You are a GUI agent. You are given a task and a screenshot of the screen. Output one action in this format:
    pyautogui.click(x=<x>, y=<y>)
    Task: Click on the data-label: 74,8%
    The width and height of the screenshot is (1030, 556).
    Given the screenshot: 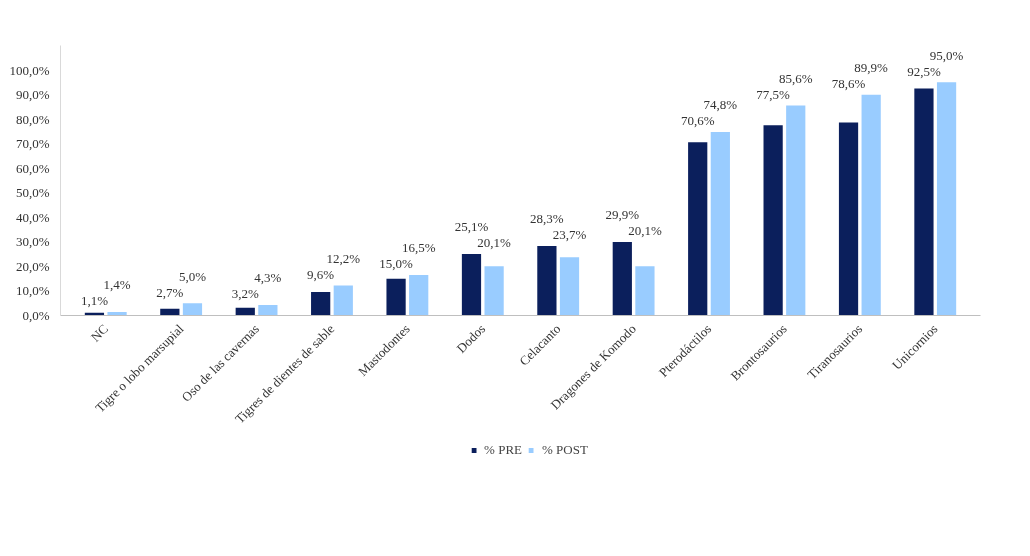 What is the action you would take?
    pyautogui.click(x=720, y=105)
    